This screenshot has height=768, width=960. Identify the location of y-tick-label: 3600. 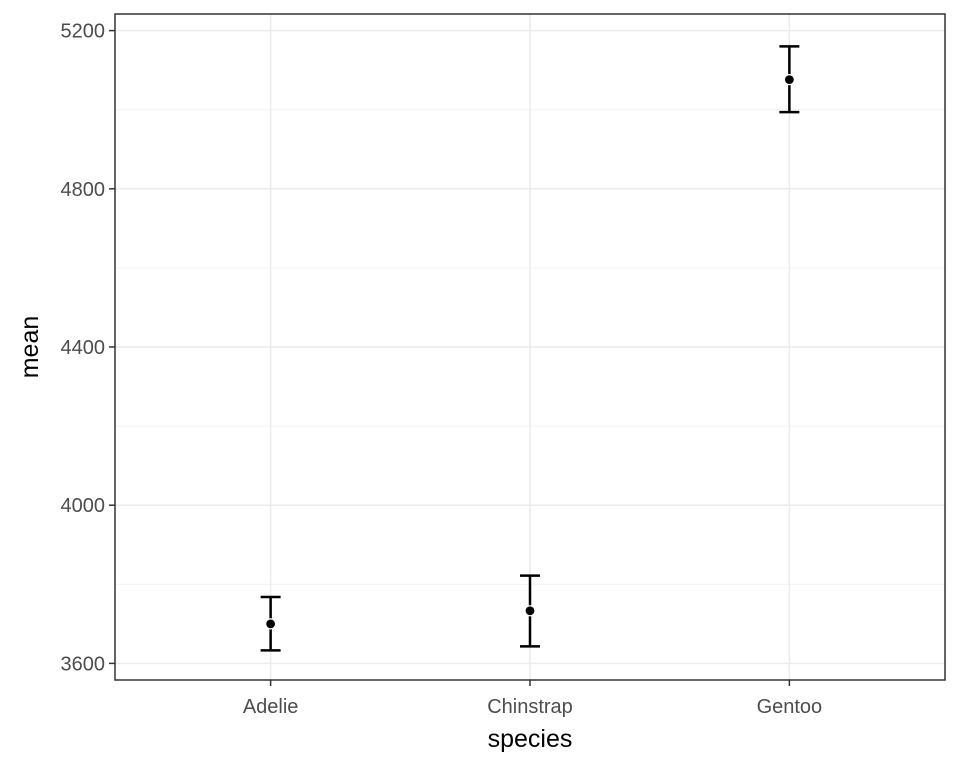
(83, 664).